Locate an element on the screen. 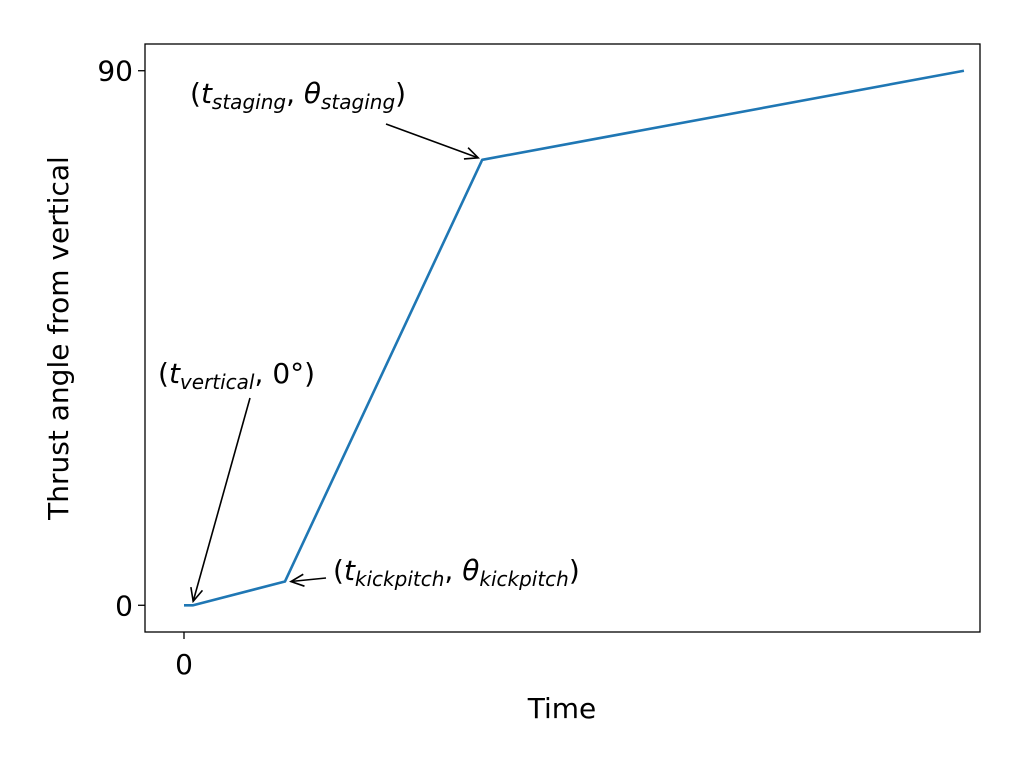 This screenshot has height=768, width=1024. svg-text: (tvertical, 0°) is located at coordinates (236, 375).